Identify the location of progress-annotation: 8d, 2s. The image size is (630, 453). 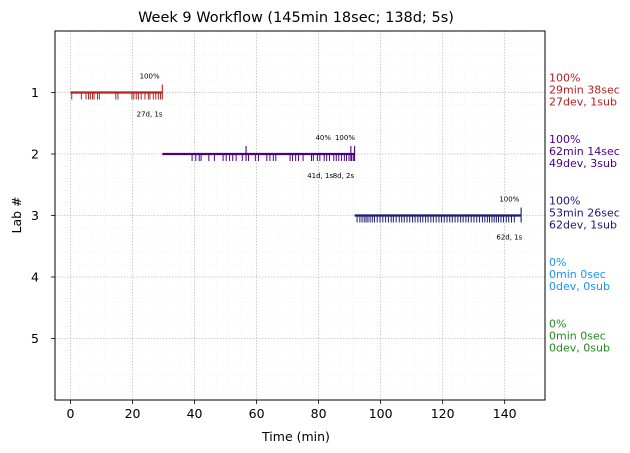
(344, 176).